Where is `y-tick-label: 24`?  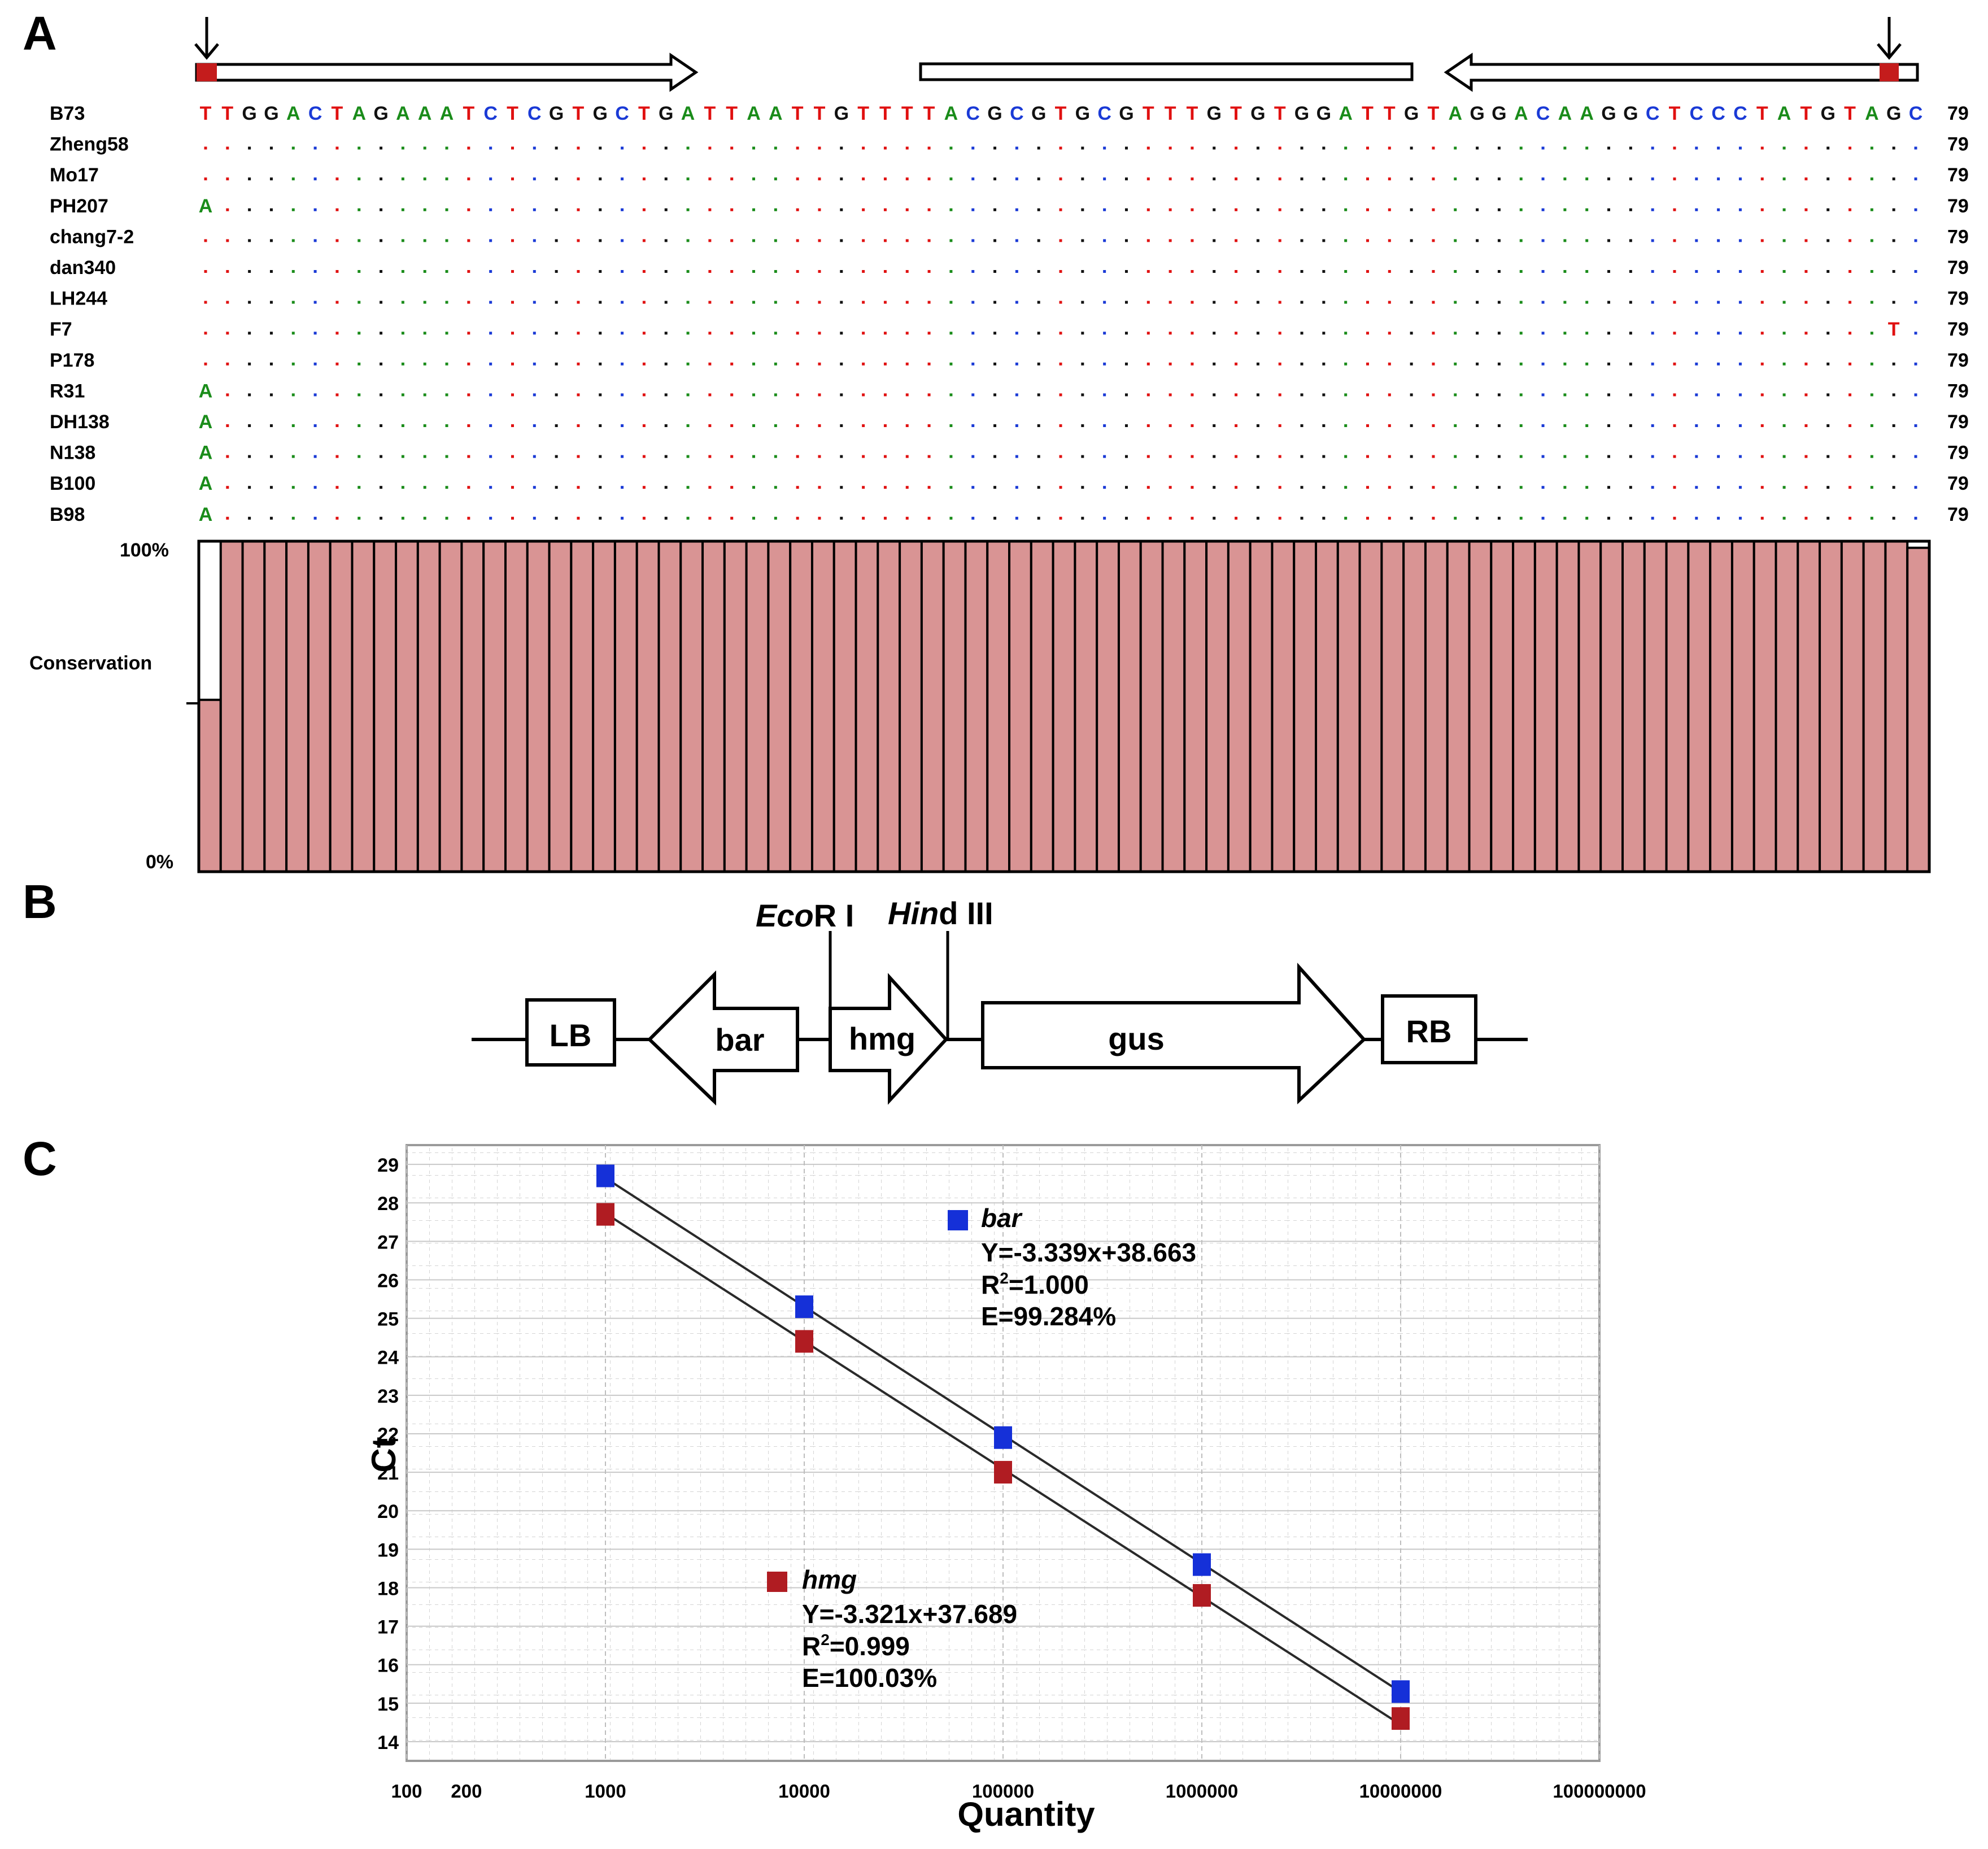
y-tick-label: 24 is located at coordinates (388, 1358).